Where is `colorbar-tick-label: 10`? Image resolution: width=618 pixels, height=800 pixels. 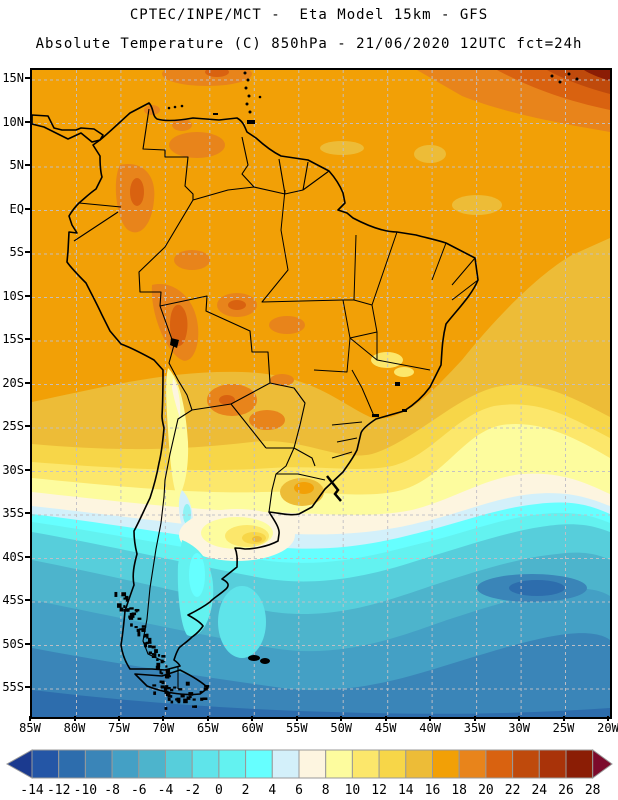 colorbar-tick-label: 10 is located at coordinates (353, 790).